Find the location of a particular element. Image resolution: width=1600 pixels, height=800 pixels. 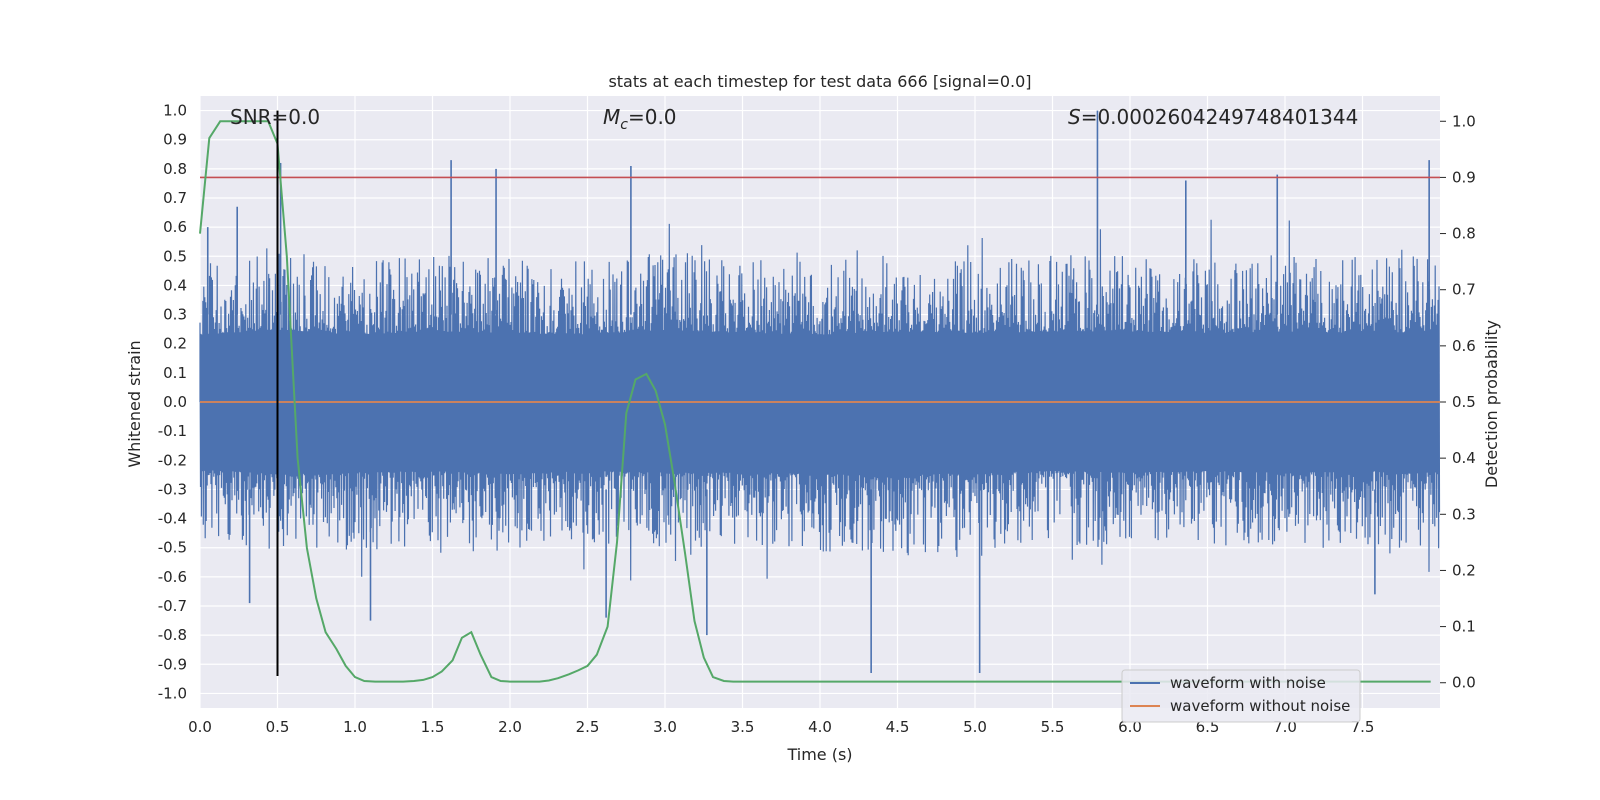

y2-axis-ticks: 1.0 0.9 0.8 0.7 0.6 0.5 0.4 0.3 0.2 0.1 0.0 is located at coordinates (1458, 402).